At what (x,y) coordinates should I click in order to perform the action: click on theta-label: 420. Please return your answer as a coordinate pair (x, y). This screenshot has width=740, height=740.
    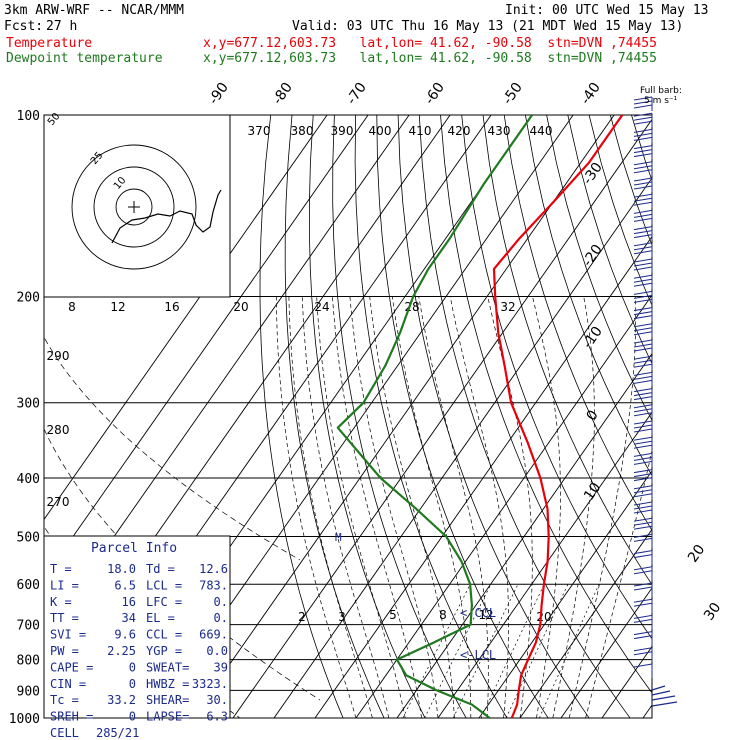
    Looking at the image, I should click on (459, 131).